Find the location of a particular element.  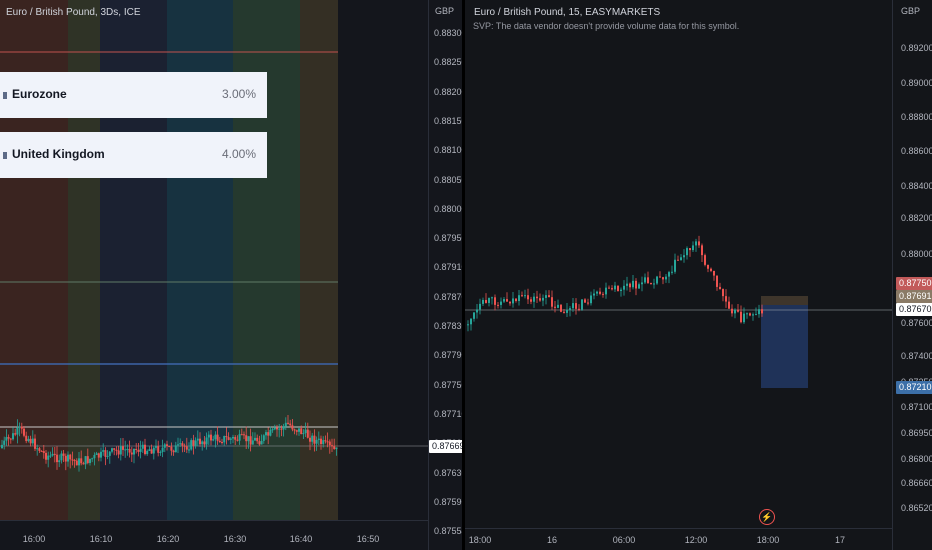

time-axis: 16:00 16:10 16:20 16:30 16:40 16:50 is located at coordinates (214, 535).